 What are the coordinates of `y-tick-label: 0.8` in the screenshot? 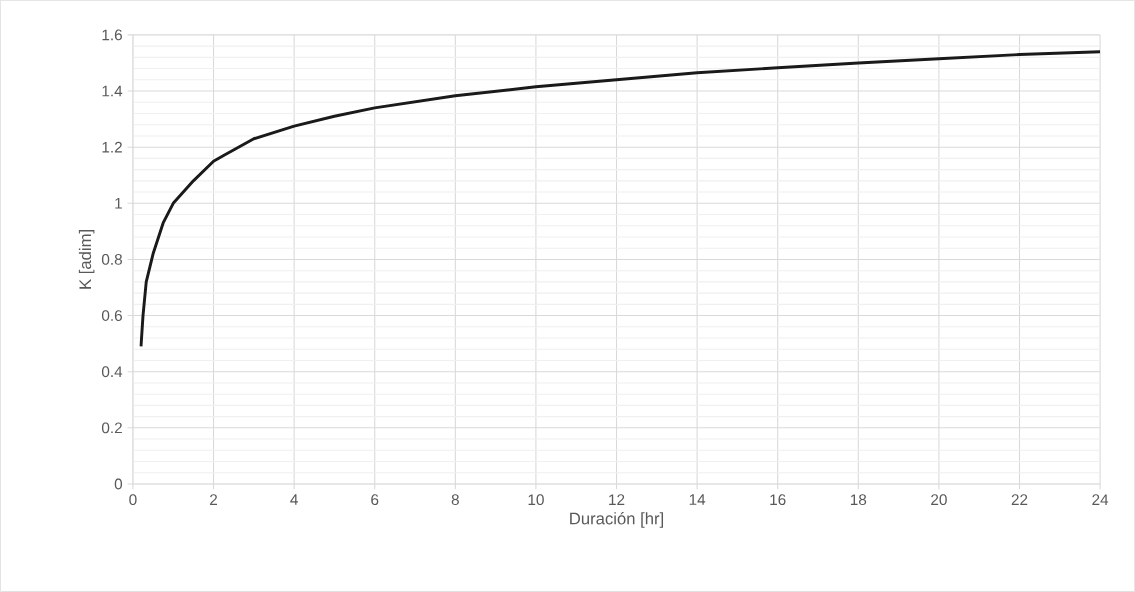 It's located at (111, 259).